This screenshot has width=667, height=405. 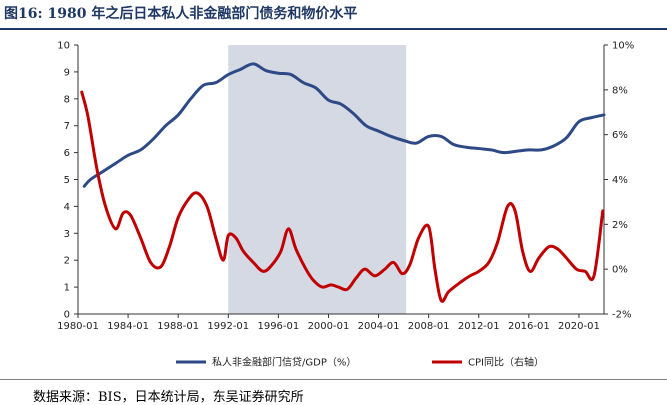 I want to click on x-tick-label: 1984-01, so click(x=128, y=326).